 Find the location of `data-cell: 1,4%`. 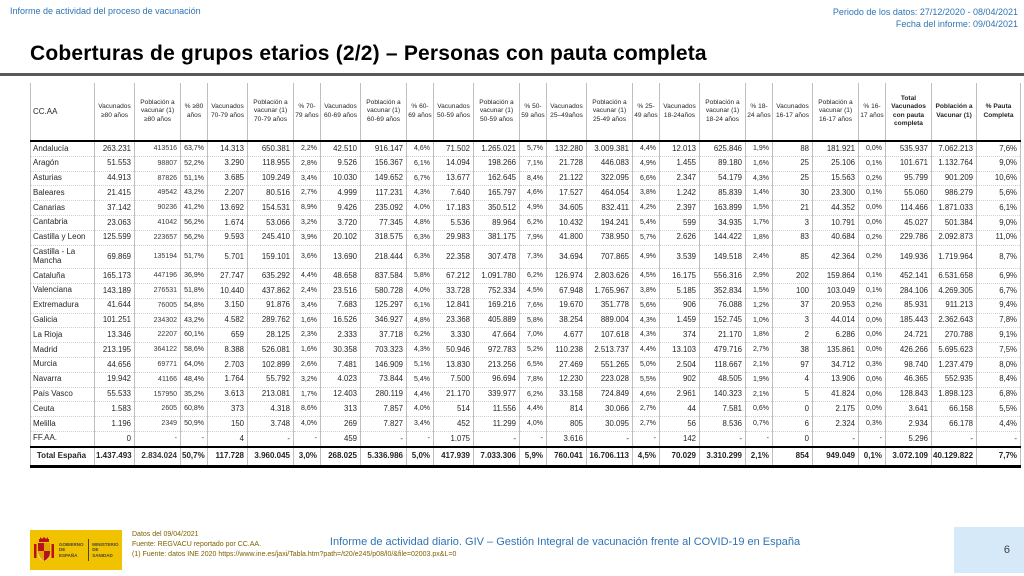

data-cell: 1,4% is located at coordinates (759, 193).